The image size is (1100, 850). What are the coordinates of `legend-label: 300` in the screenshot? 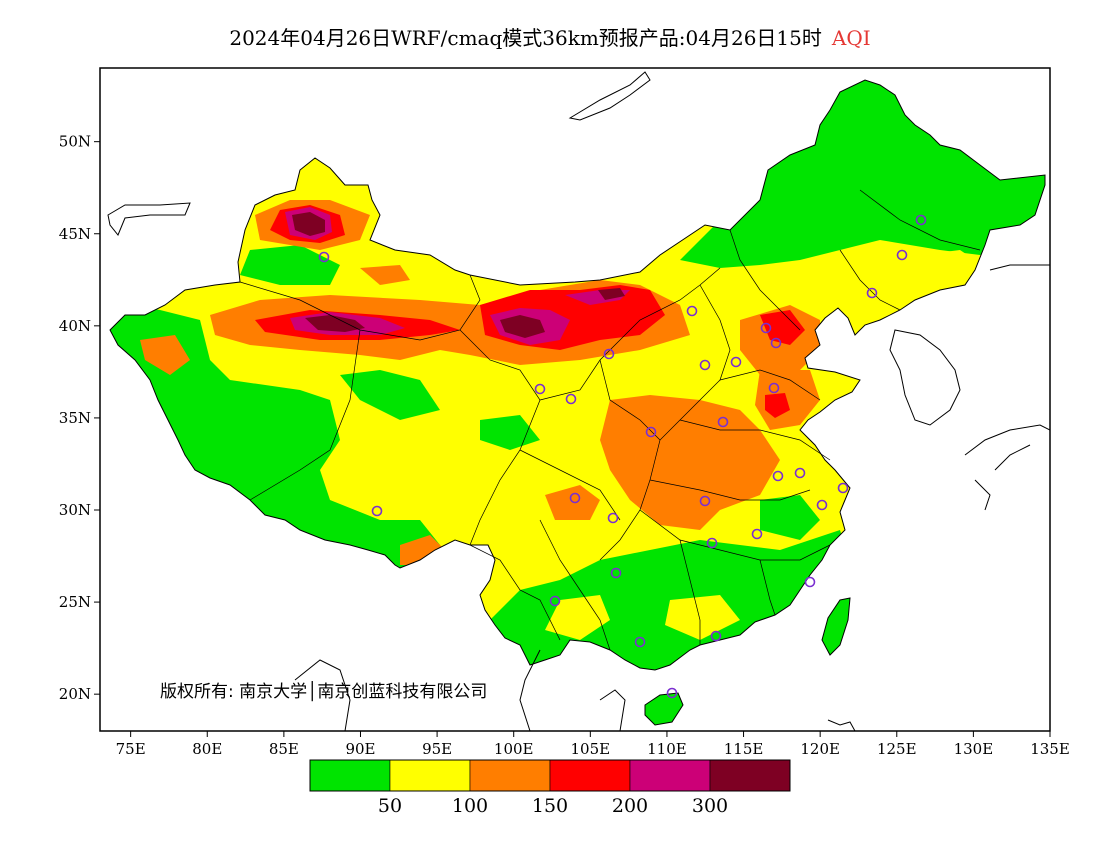 It's located at (710, 806).